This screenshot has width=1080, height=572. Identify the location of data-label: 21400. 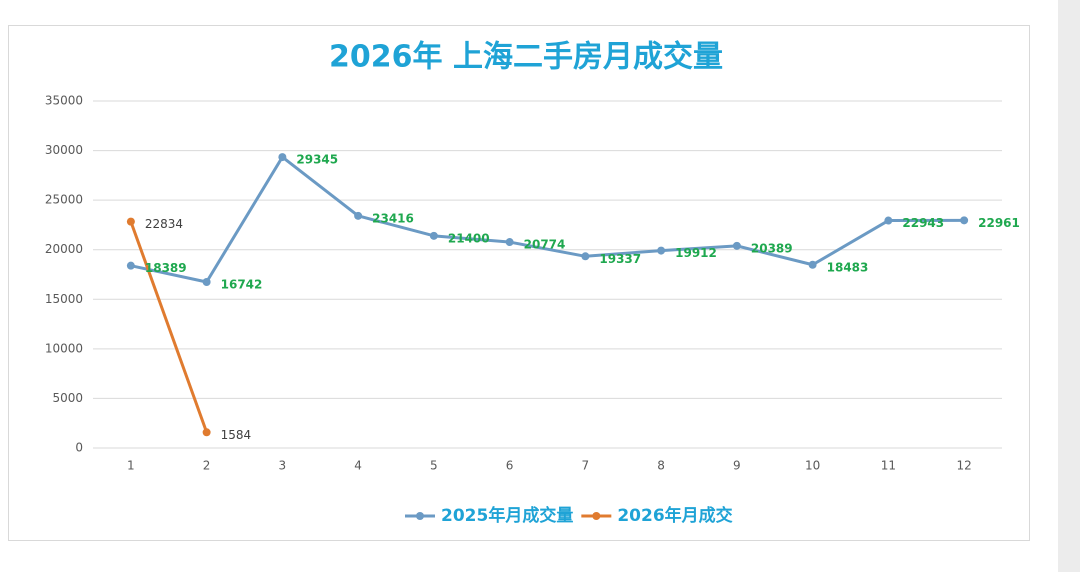
(469, 238).